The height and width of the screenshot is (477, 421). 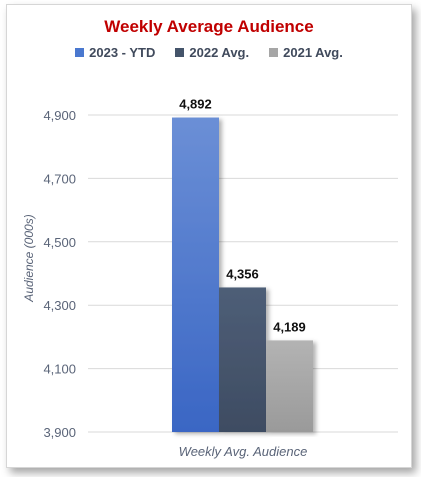 I want to click on y-tick-label: 4,700, so click(x=59, y=178).